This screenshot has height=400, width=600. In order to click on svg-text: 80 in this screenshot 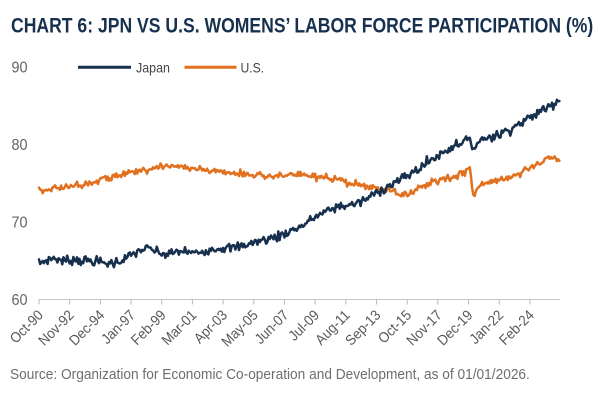, I will do `click(19, 145)`.